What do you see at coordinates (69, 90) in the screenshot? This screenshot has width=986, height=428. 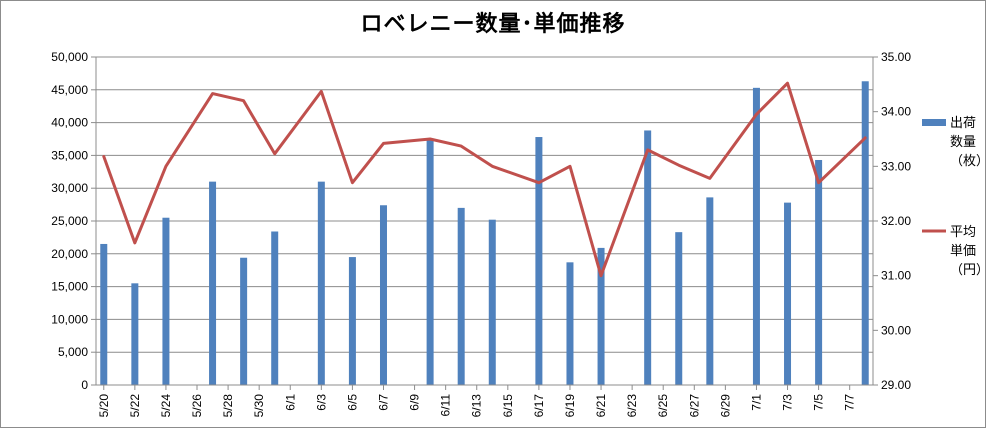 I see `y-left-tick-label: 45,000` at bounding box center [69, 90].